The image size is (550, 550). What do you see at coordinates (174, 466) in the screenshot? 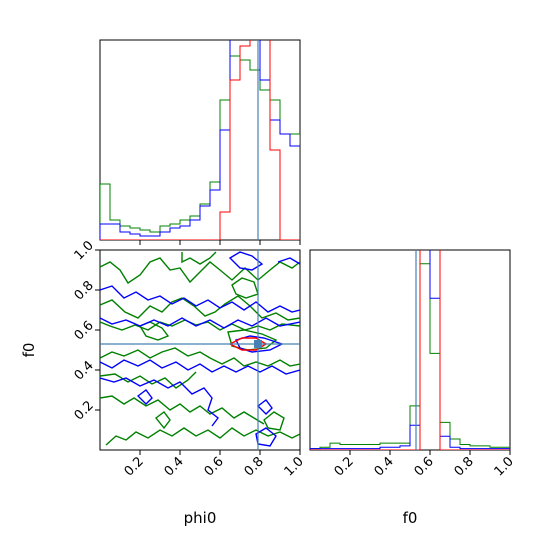
I see `phi0-x-tick-label-1: 0.4` at bounding box center [174, 466].